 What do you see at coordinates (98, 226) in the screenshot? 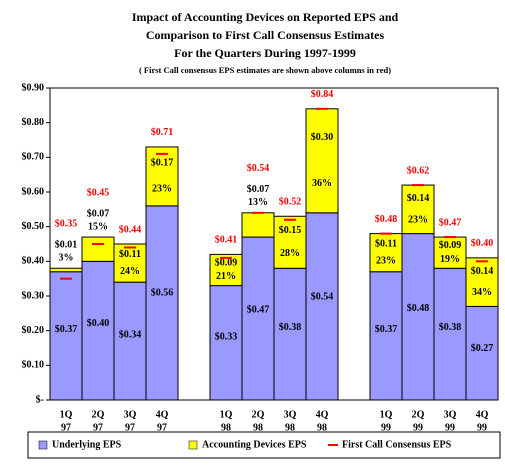
I see `percent-label: 15%` at bounding box center [98, 226].